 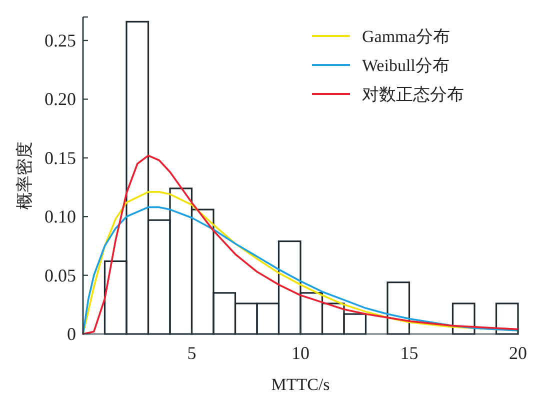 What do you see at coordinates (60, 40) in the screenshot?
I see `y-tick-label: 0.25` at bounding box center [60, 40].